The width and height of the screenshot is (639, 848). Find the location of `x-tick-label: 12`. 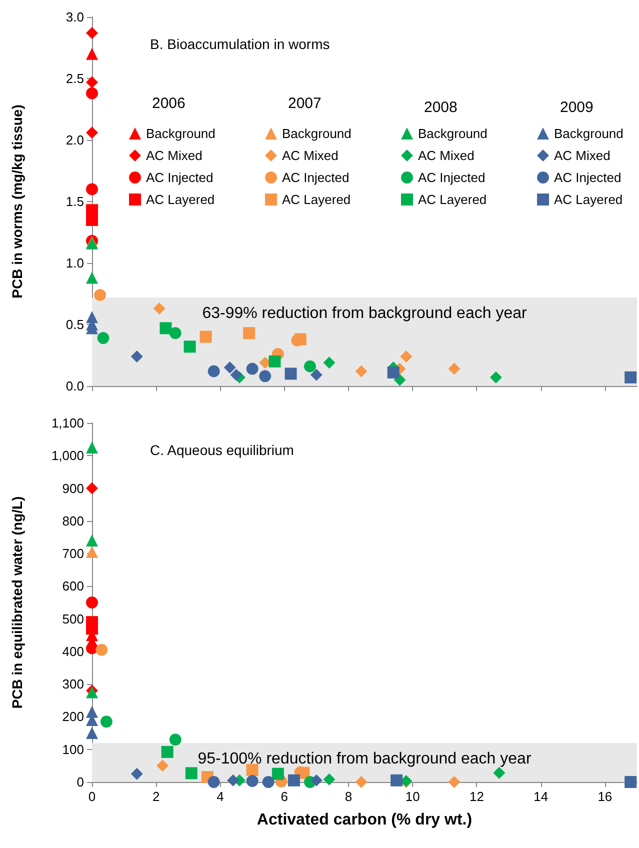

x-tick-label: 12 is located at coordinates (476, 796).